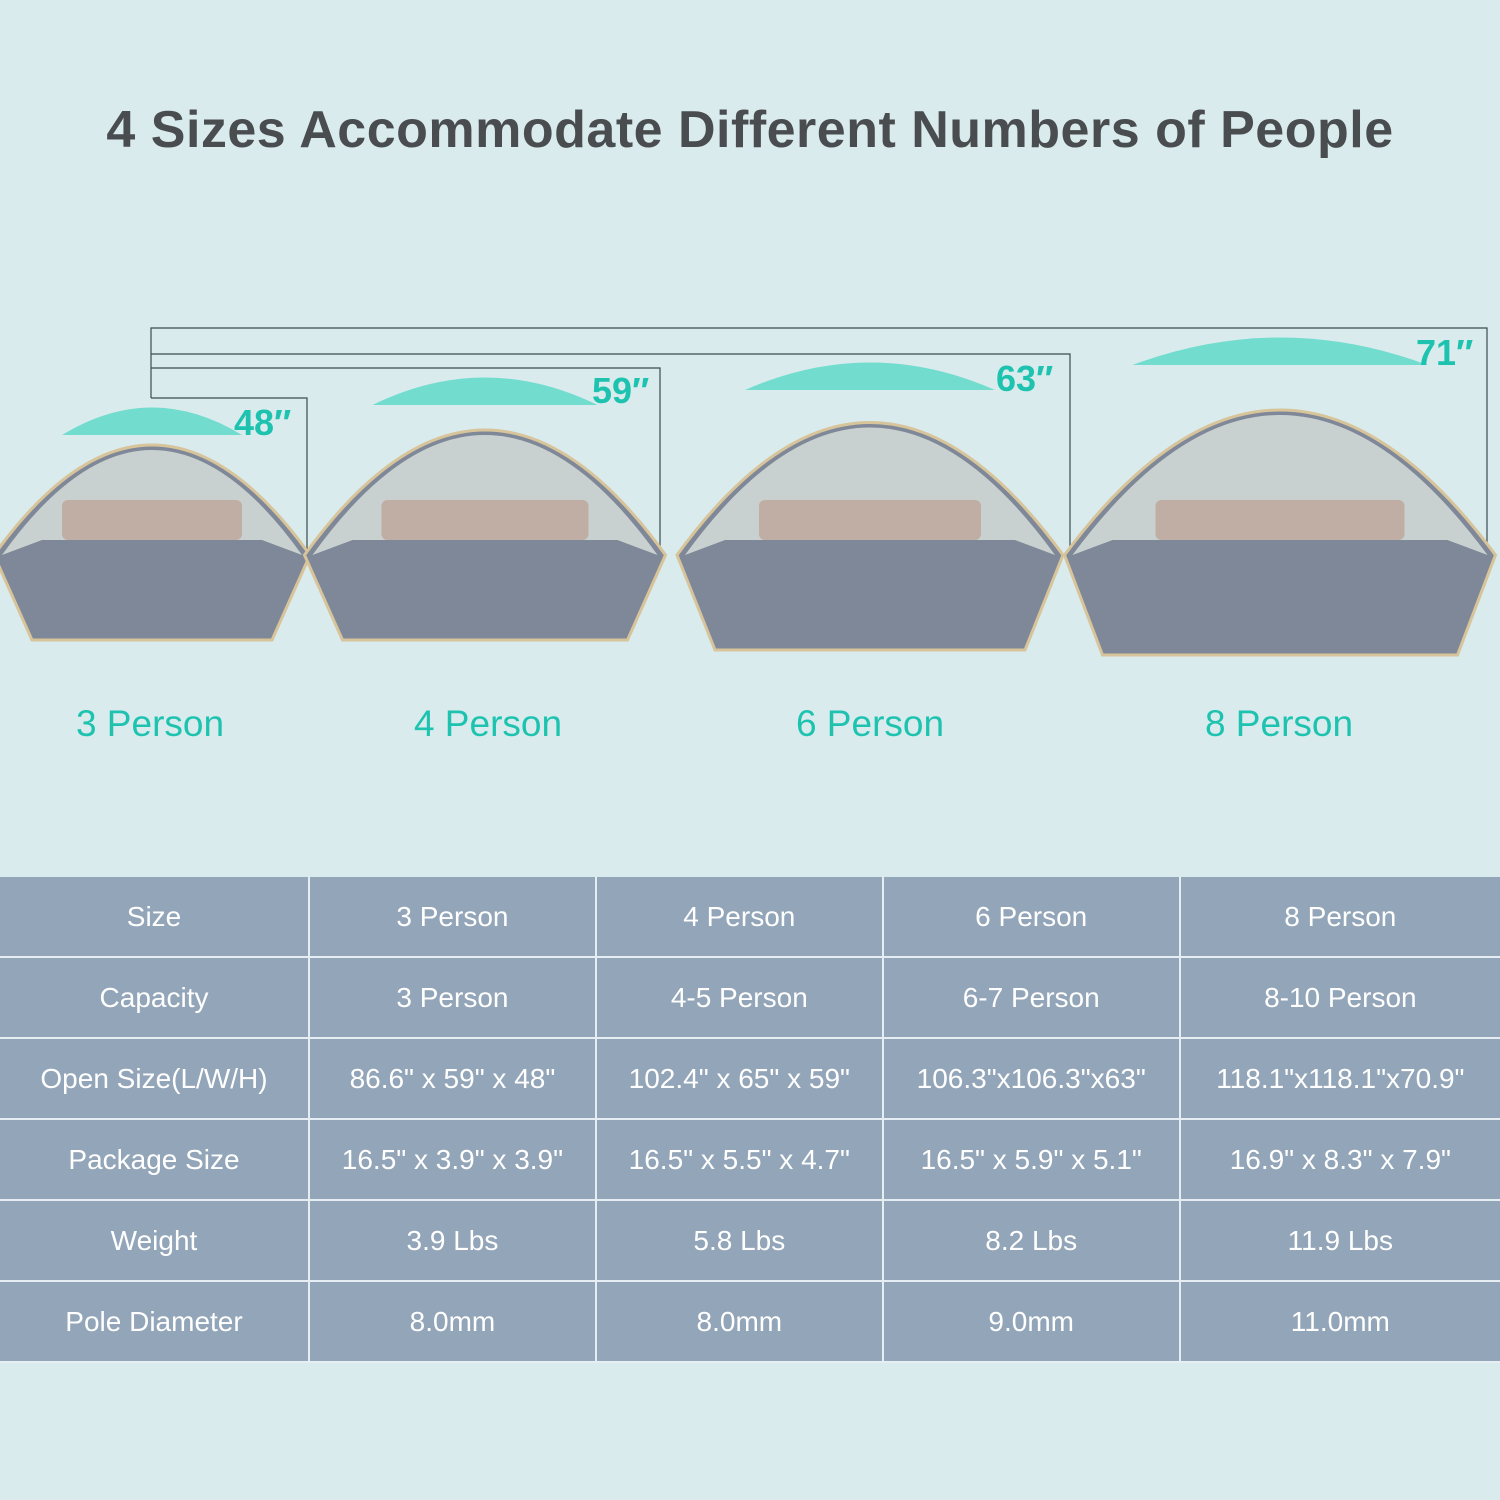 This screenshot has height=1500, width=1500. What do you see at coordinates (1339, 1321) in the screenshot?
I see `table-cell: 11.0mm` at bounding box center [1339, 1321].